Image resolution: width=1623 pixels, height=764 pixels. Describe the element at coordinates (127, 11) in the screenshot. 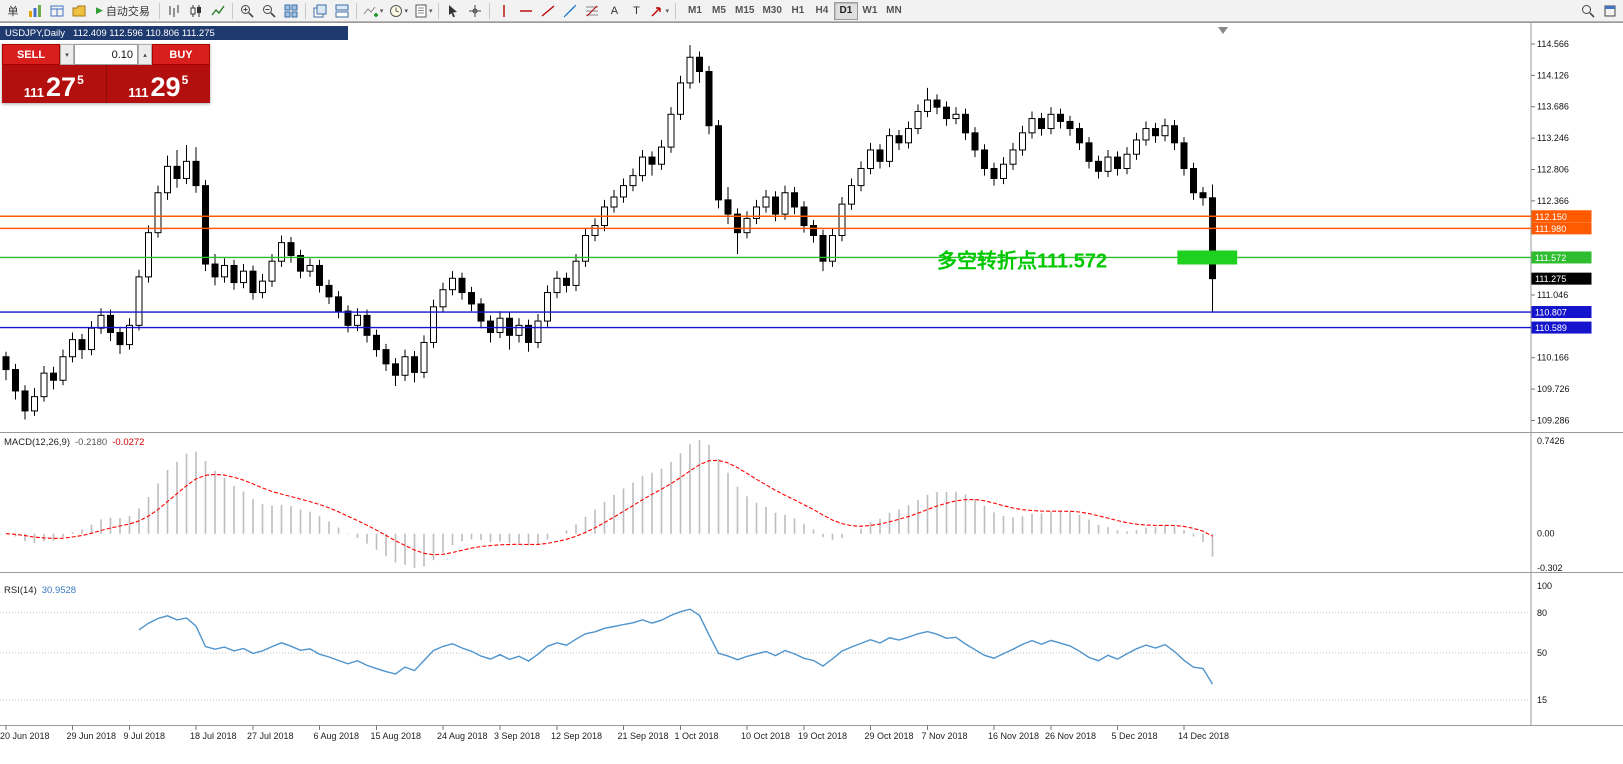

I see `autotrading-label: 自动交易` at that location.